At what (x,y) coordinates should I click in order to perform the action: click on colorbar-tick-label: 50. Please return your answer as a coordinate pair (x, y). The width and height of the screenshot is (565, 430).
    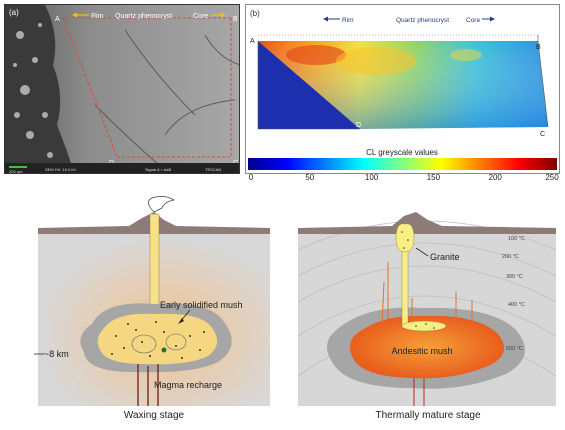
    Looking at the image, I should click on (309, 177).